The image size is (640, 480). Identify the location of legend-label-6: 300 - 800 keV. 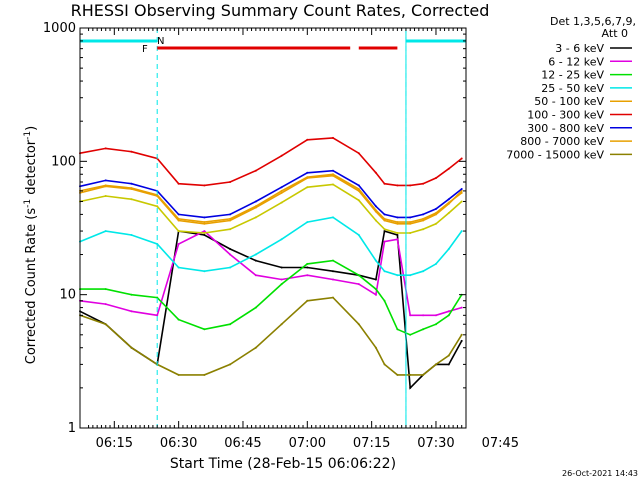
(565, 128).